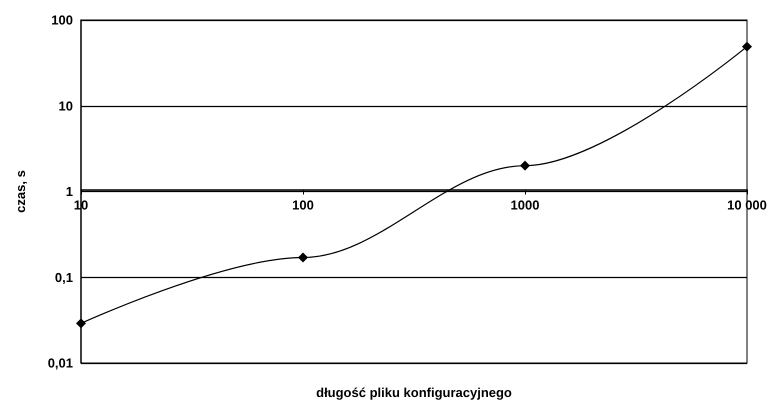  Describe the element at coordinates (60, 363) in the screenshot. I see `y-tick-label: 0,01` at that location.